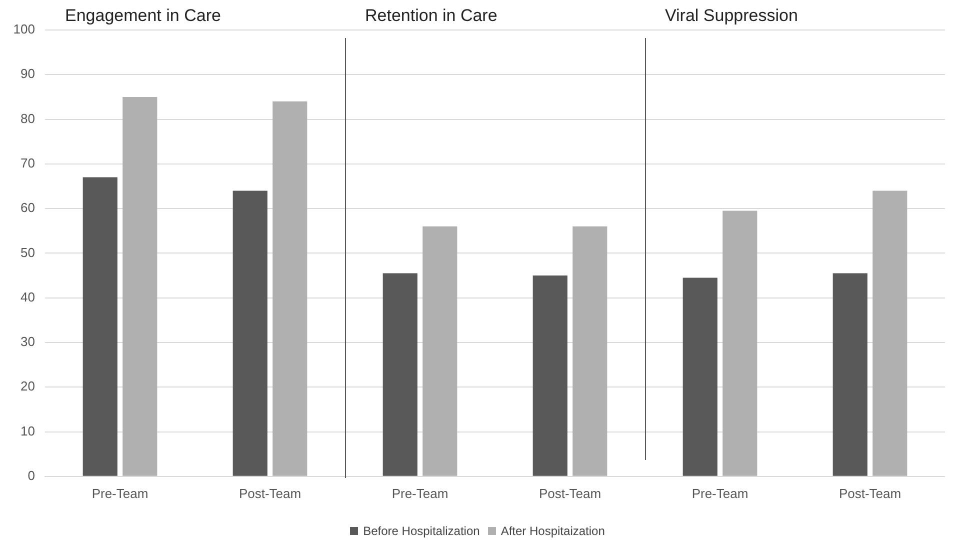  I want to click on y-tick-label: 20, so click(27, 386).